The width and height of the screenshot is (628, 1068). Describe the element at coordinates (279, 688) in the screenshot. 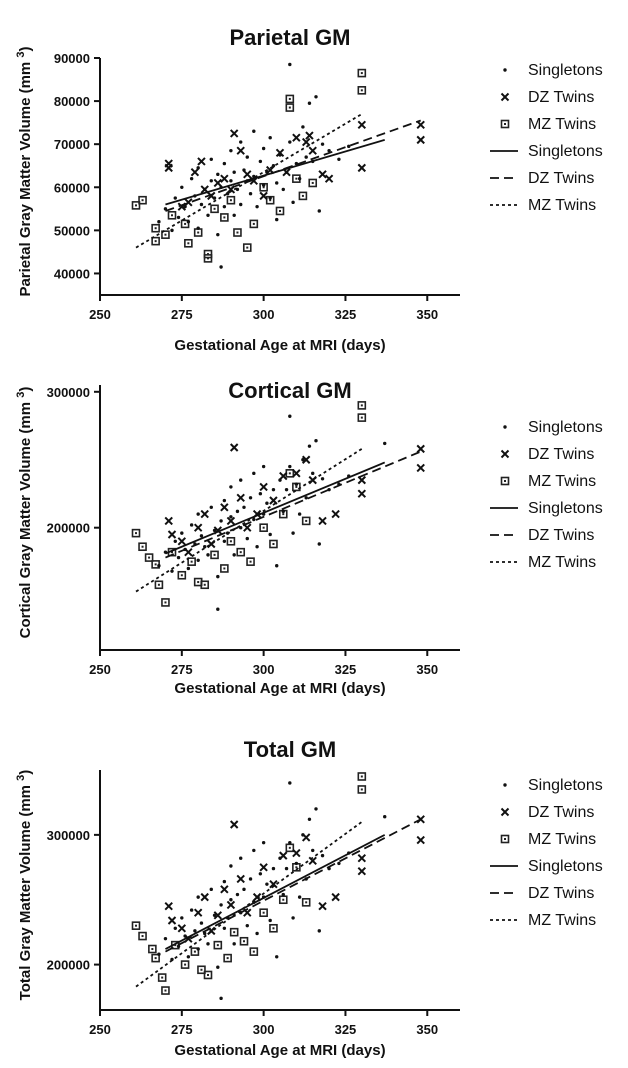

I see `x-axis-label: Gestational Age at MRI (days)` at that location.